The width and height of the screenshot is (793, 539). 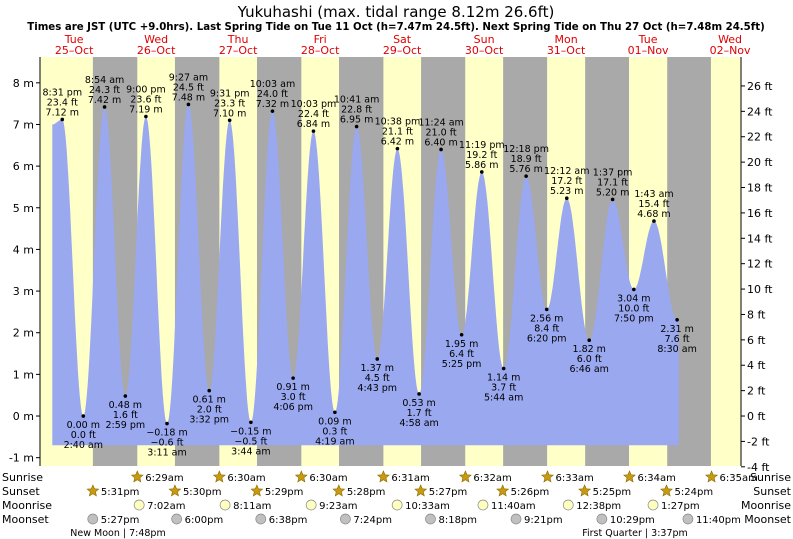 What do you see at coordinates (188, 87) in the screenshot?
I see `high-tide-feet: 24.5 ft` at bounding box center [188, 87].